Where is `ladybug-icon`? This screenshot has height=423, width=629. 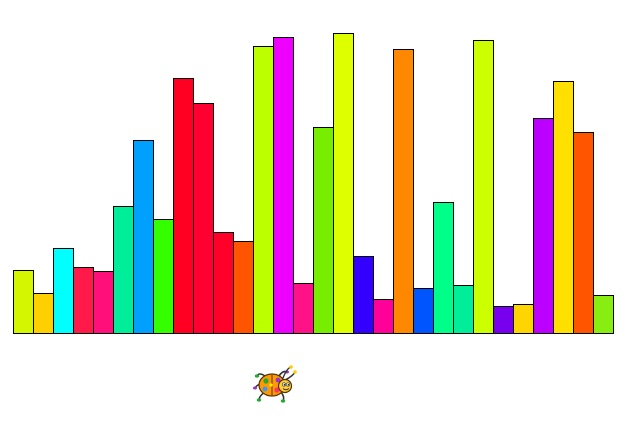
ladybug-icon is located at coordinates (275, 384).